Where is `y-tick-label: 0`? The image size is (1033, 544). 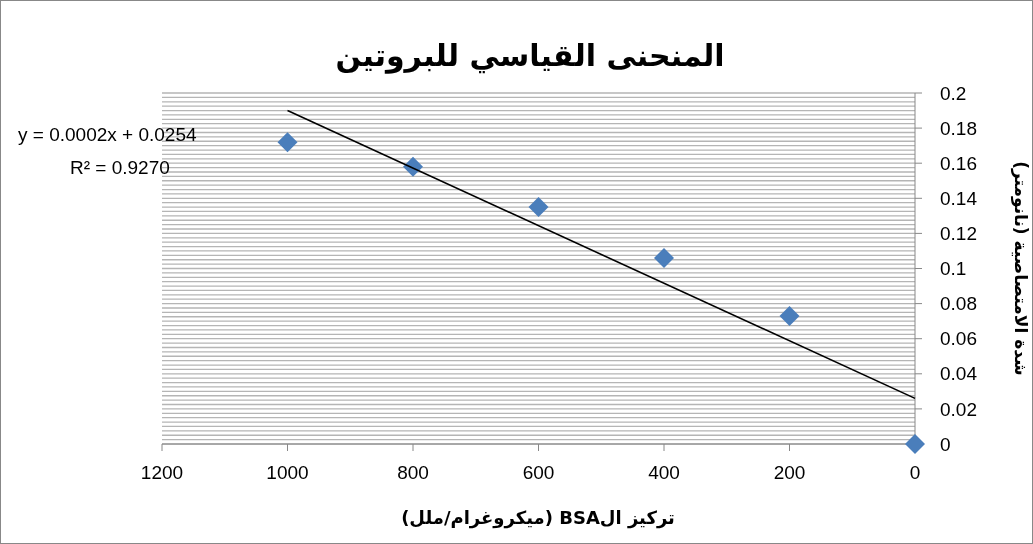
y-tick-label: 0 is located at coordinates (945, 444).